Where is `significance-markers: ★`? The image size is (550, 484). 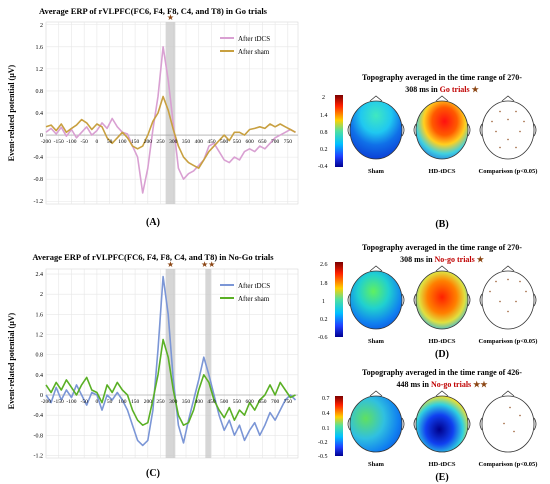 significance-markers: ★ is located at coordinates (170, 17).